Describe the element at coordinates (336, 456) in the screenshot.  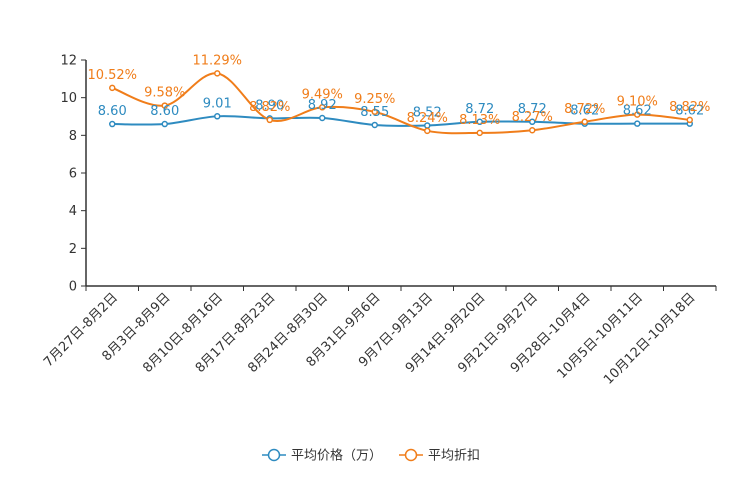
I see `legend-label: 平均价格（万）` at that location.